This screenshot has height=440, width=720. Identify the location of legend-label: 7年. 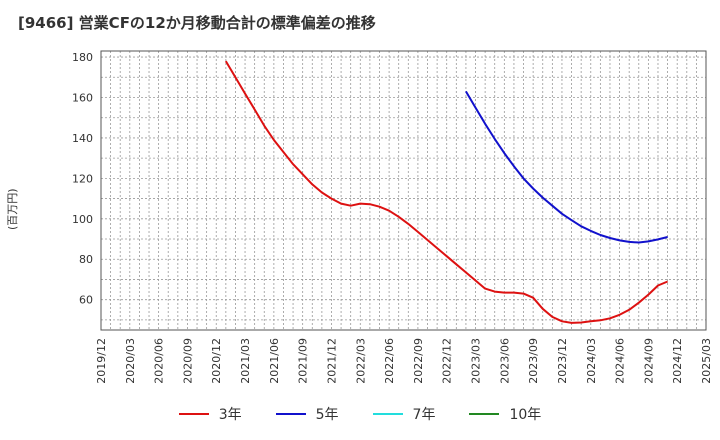
(424, 415).